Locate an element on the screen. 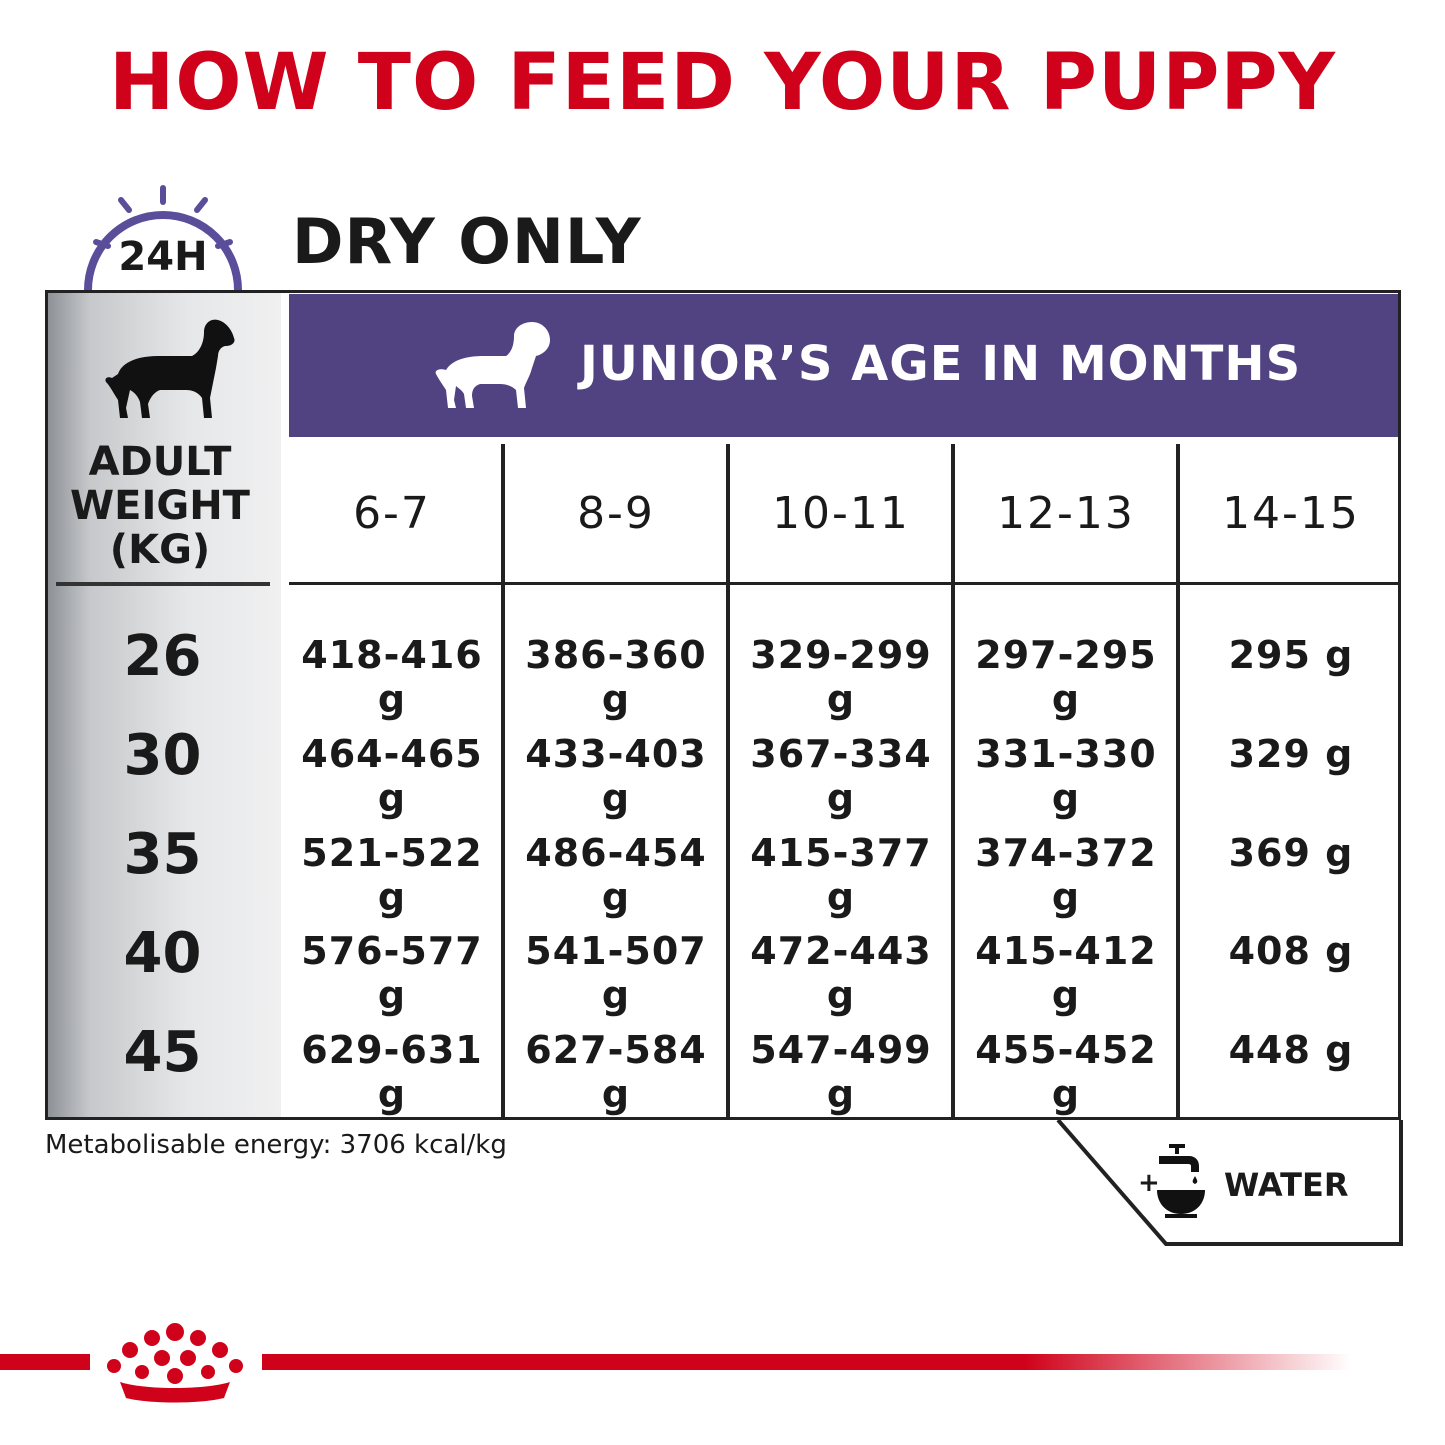 The width and height of the screenshot is (1445, 1445). weight-value: 30 is located at coordinates (162, 755).